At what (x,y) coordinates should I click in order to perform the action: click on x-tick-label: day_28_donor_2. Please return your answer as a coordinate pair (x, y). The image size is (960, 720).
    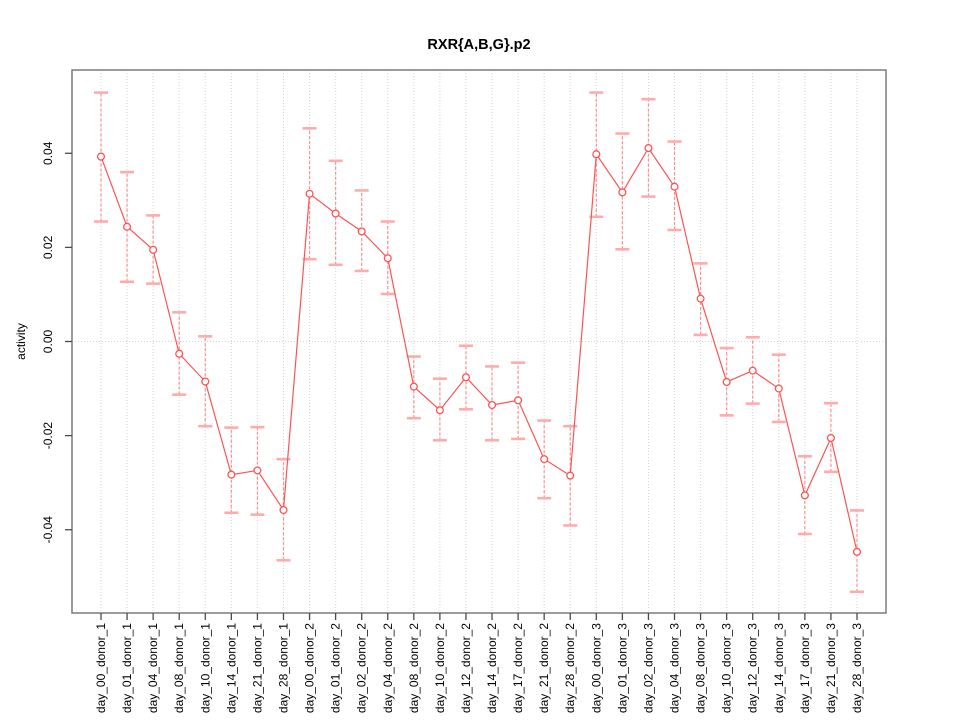
    Looking at the image, I should click on (570, 668).